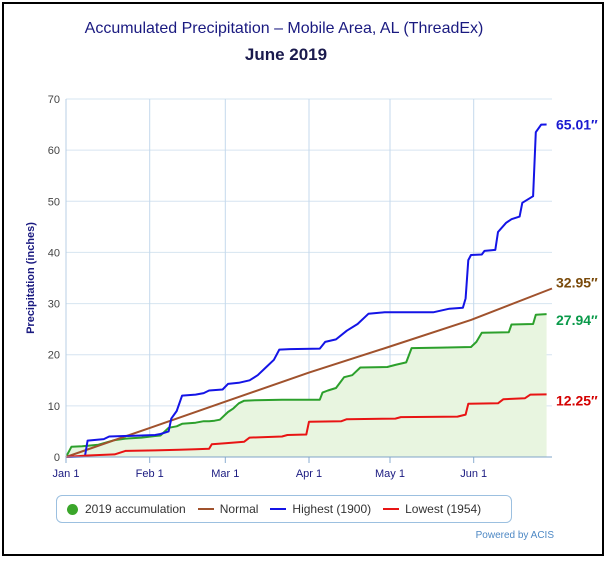 Image resolution: width=610 pixels, height=562 pixels. I want to click on legend-item-normal: Normal, so click(228, 509).